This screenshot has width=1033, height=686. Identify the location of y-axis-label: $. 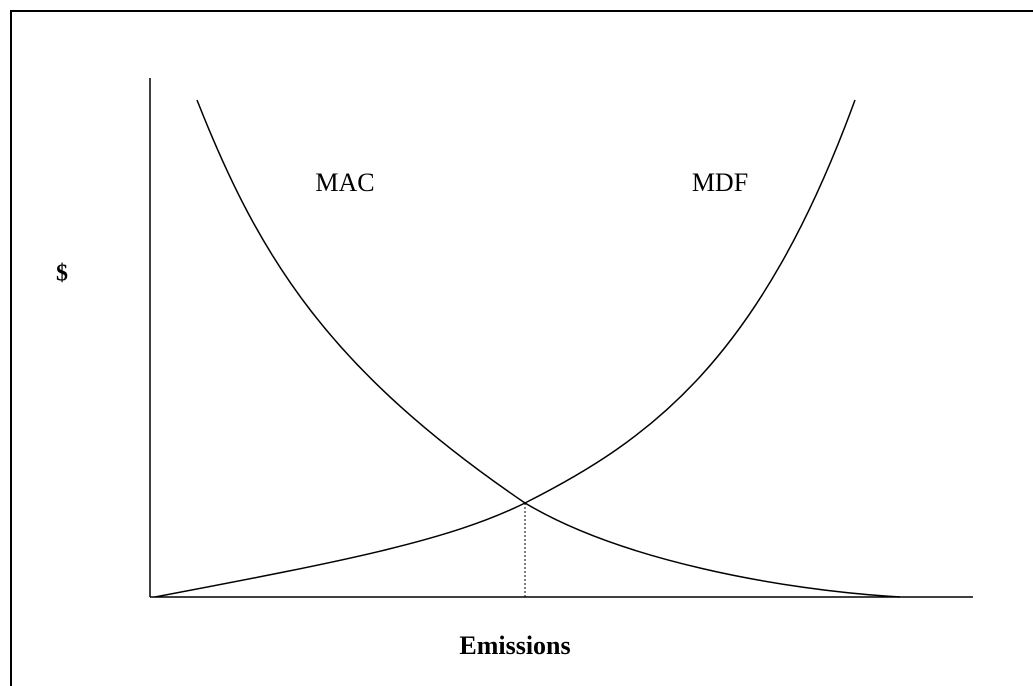
(62, 274).